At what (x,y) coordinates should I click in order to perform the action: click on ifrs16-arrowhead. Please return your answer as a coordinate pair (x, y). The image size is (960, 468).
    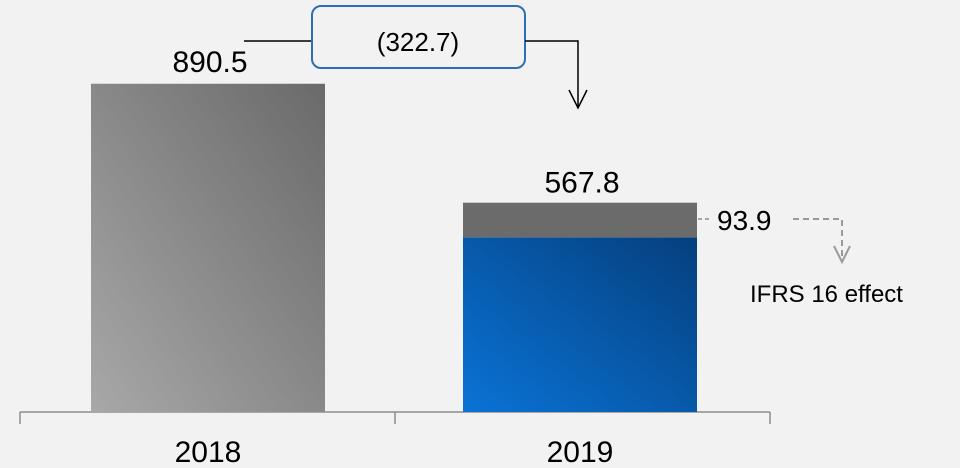
    Looking at the image, I should click on (842, 255).